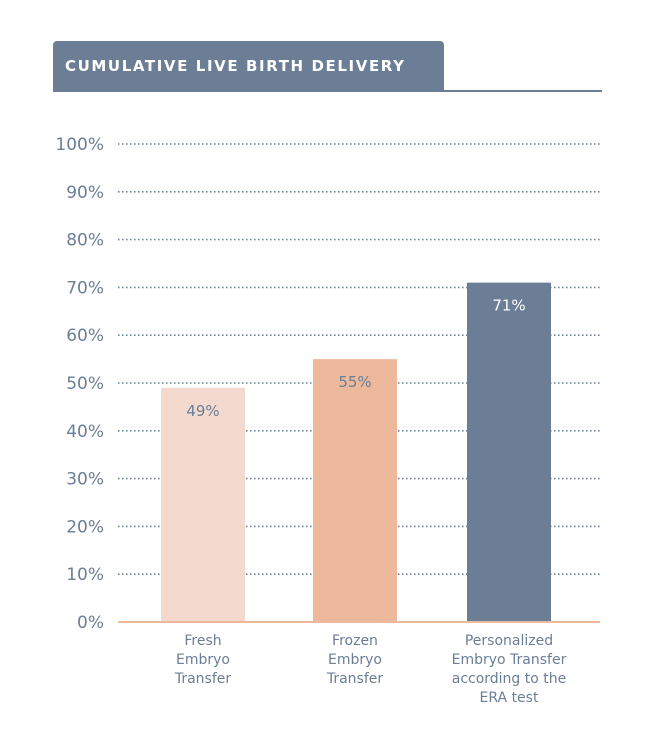  What do you see at coordinates (509, 641) in the screenshot?
I see `x-tick-label: Personalized` at bounding box center [509, 641].